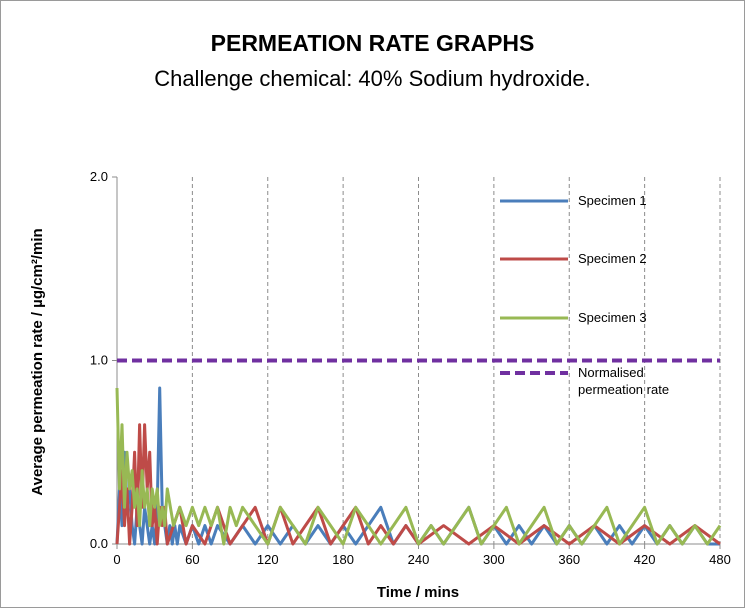 The width and height of the screenshot is (745, 608). What do you see at coordinates (192, 559) in the screenshot?
I see `x-tick-label: 60` at bounding box center [192, 559].